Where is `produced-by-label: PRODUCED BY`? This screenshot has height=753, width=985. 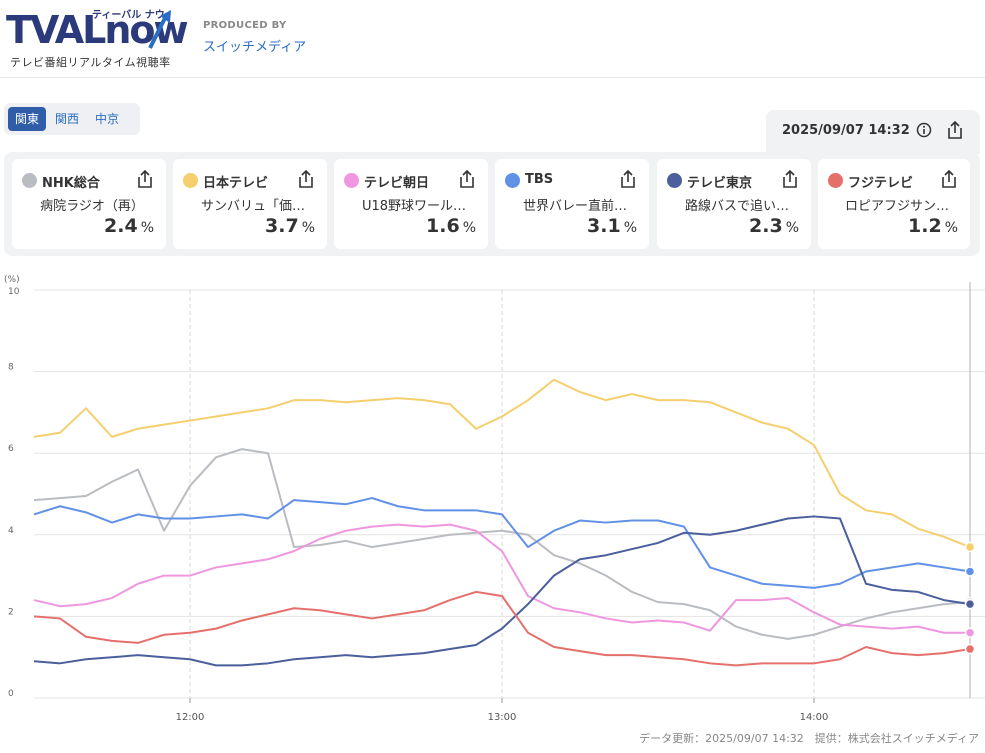
produced-by-label: PRODUCED BY is located at coordinates (245, 25).